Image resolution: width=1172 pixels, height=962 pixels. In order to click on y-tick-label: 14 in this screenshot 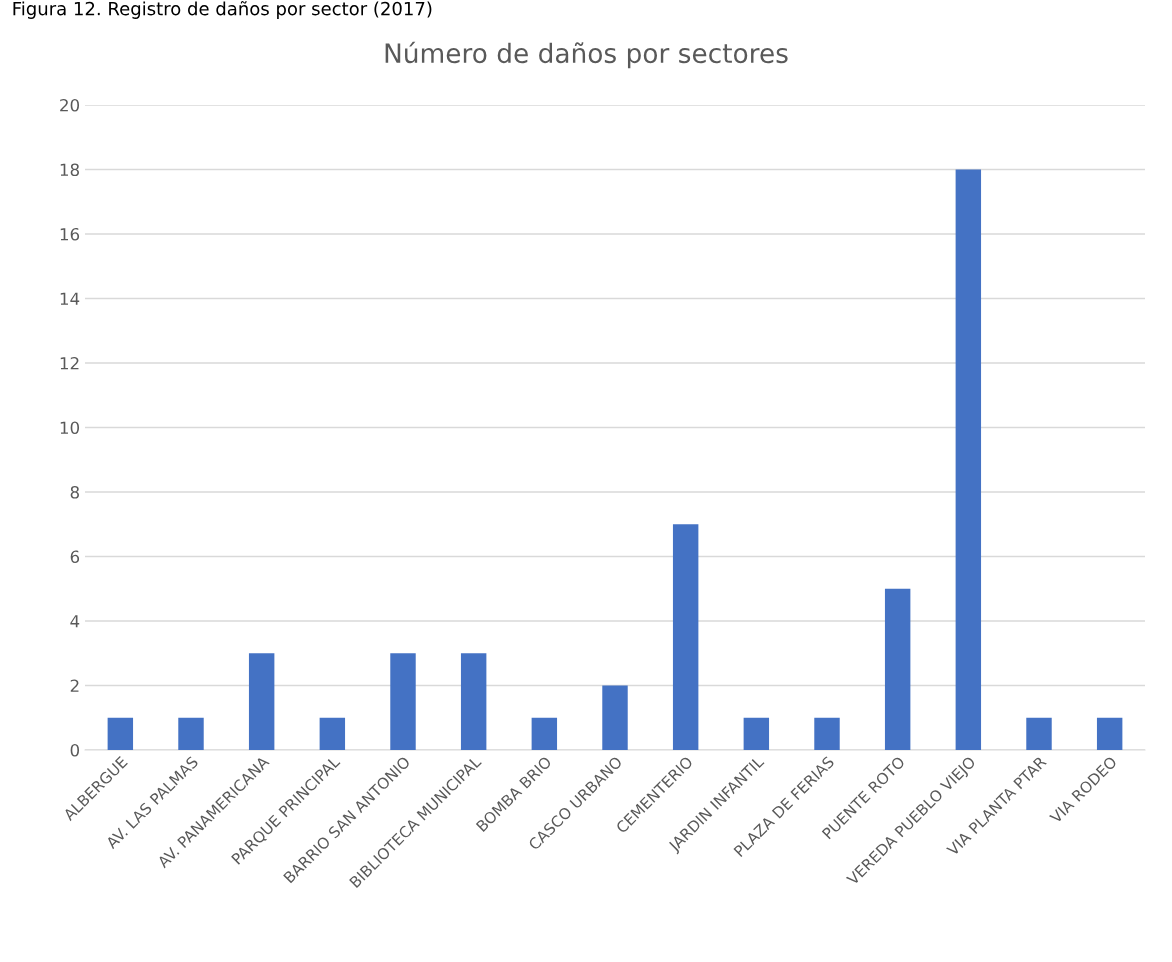, I will do `click(70, 298)`.